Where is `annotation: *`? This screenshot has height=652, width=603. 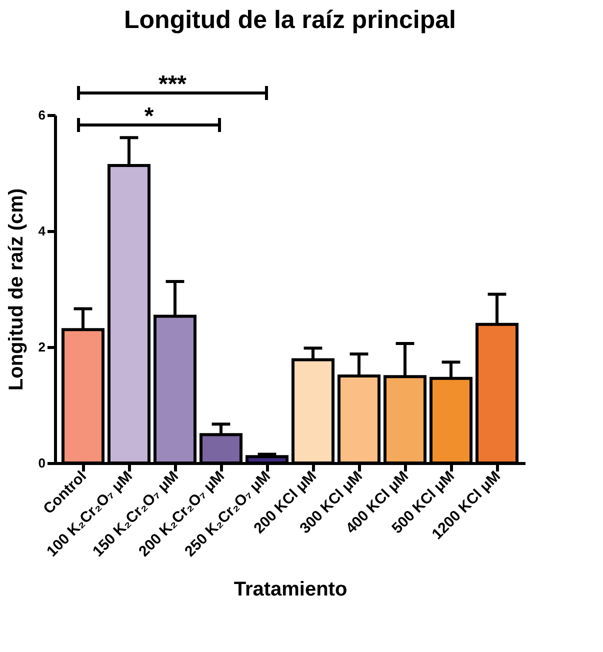
annotation: * is located at coordinates (149, 116).